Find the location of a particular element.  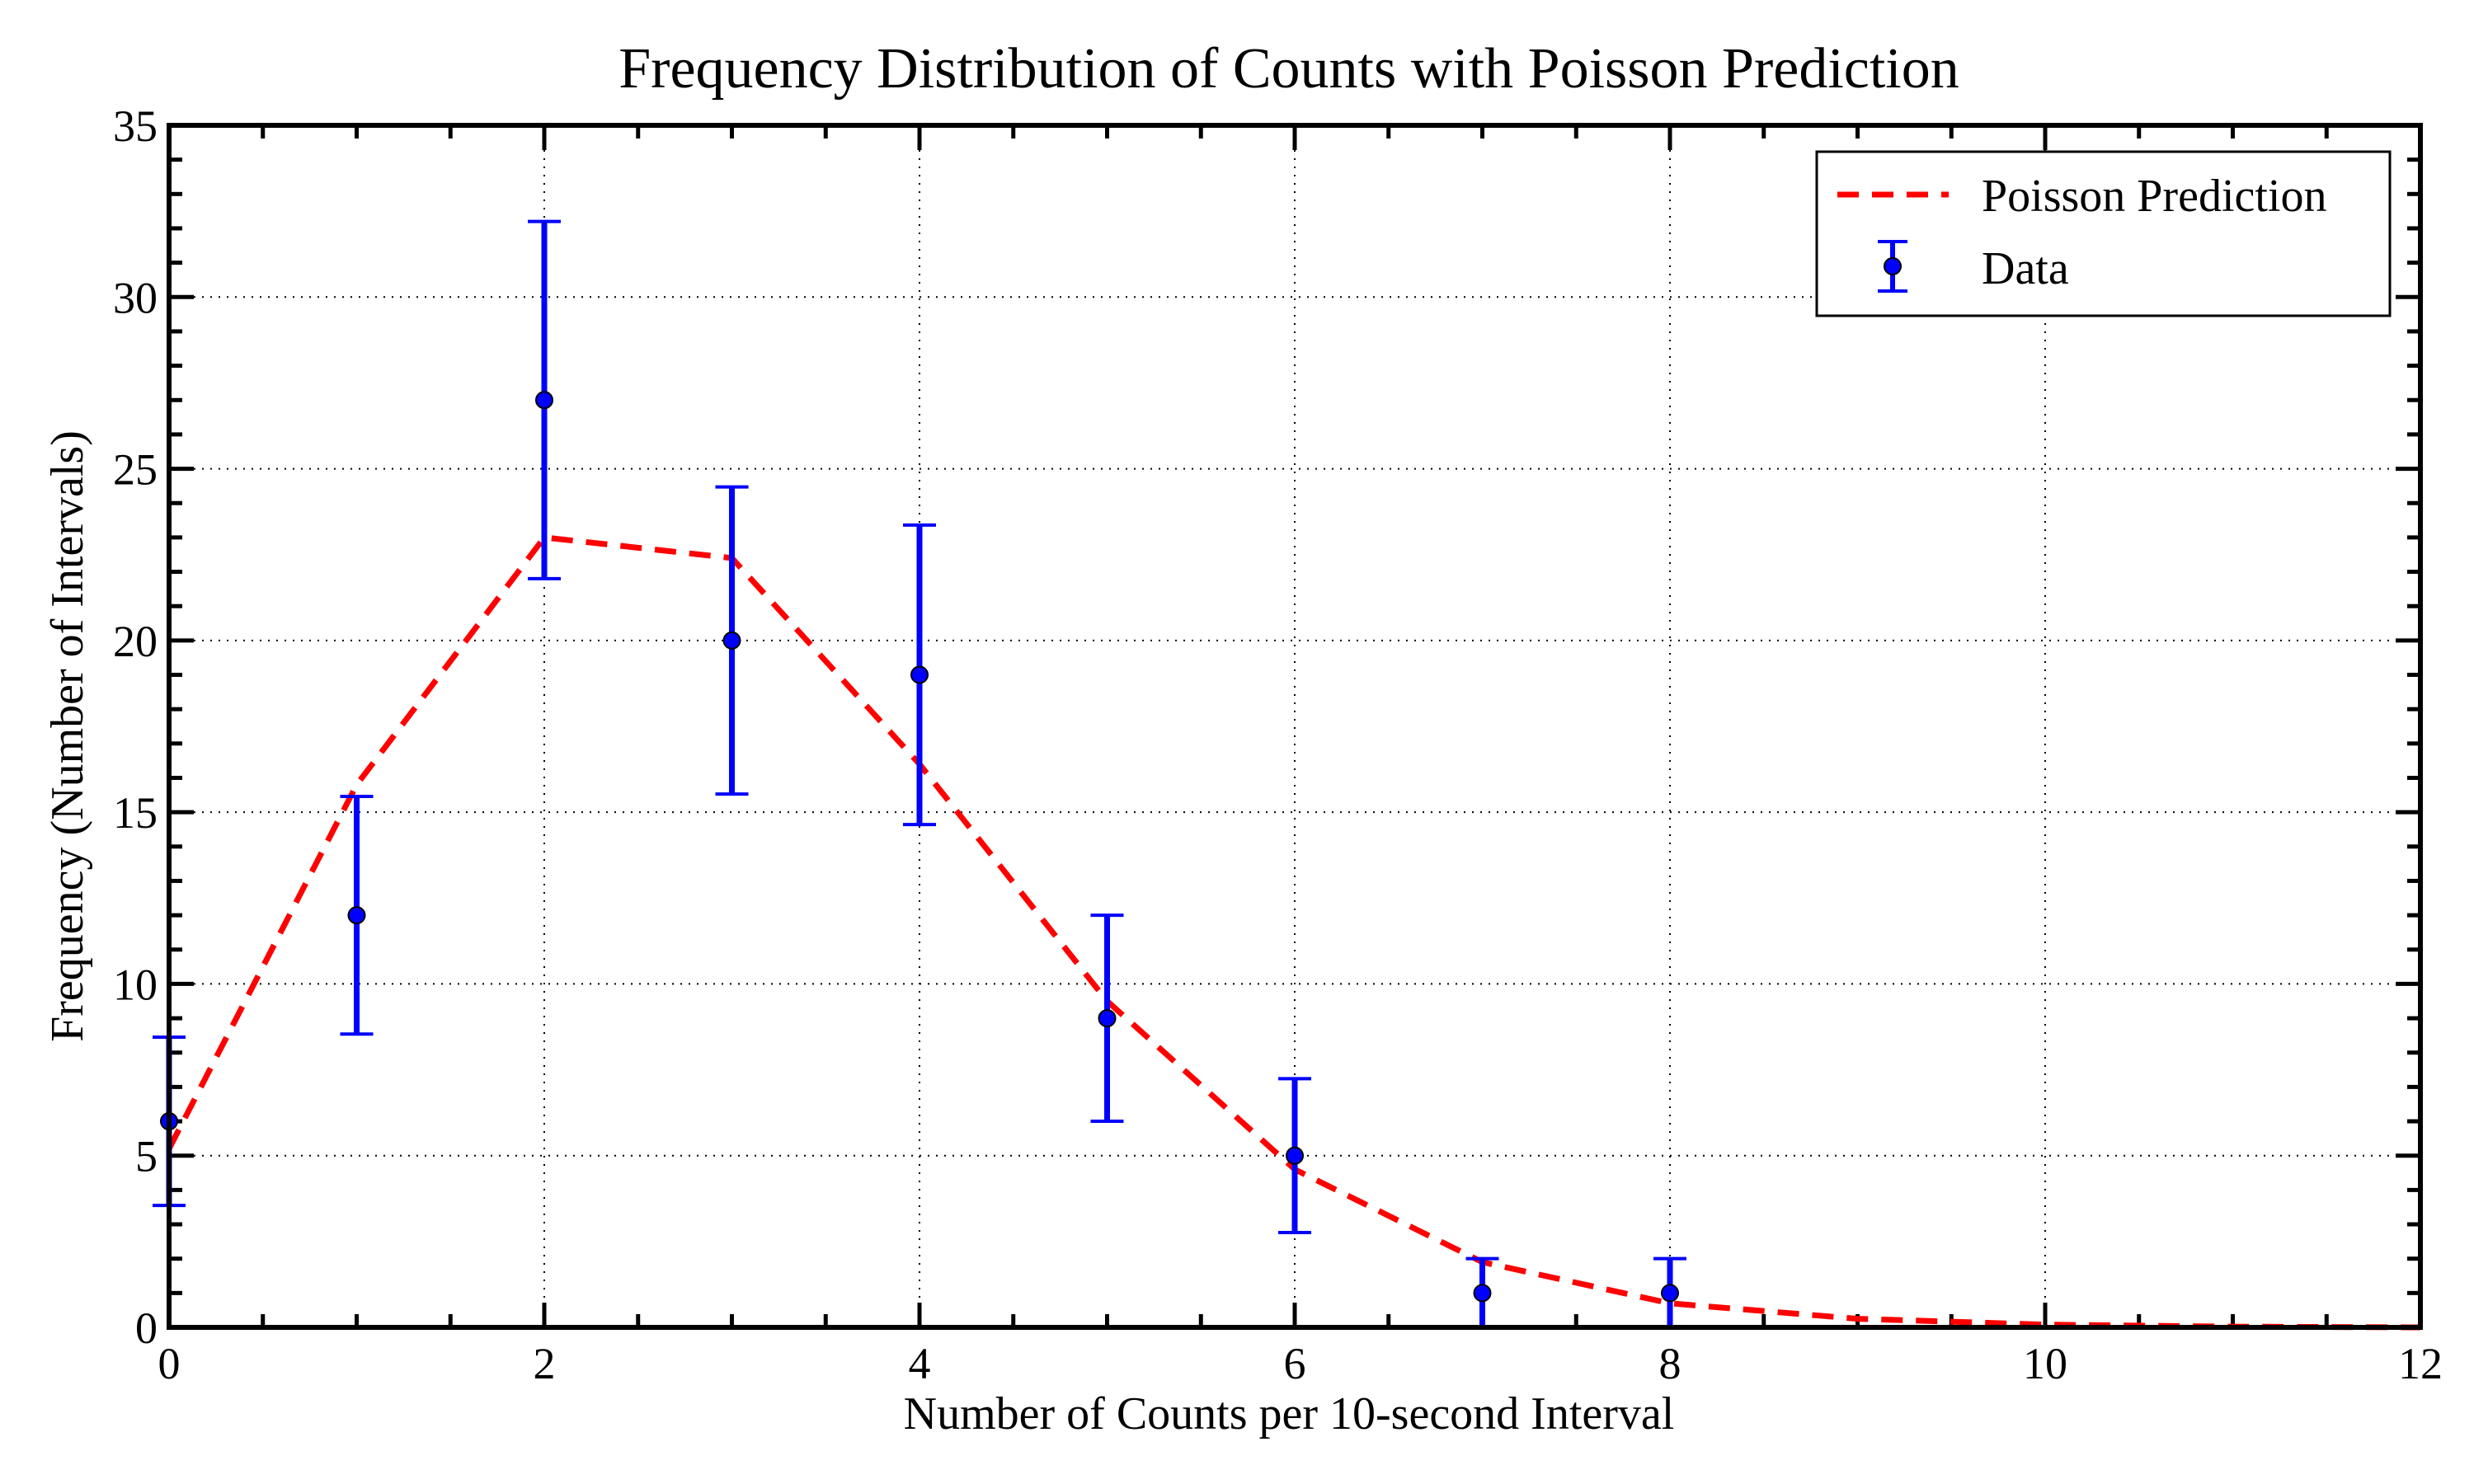

y-tick-label: 15 is located at coordinates (135, 813).